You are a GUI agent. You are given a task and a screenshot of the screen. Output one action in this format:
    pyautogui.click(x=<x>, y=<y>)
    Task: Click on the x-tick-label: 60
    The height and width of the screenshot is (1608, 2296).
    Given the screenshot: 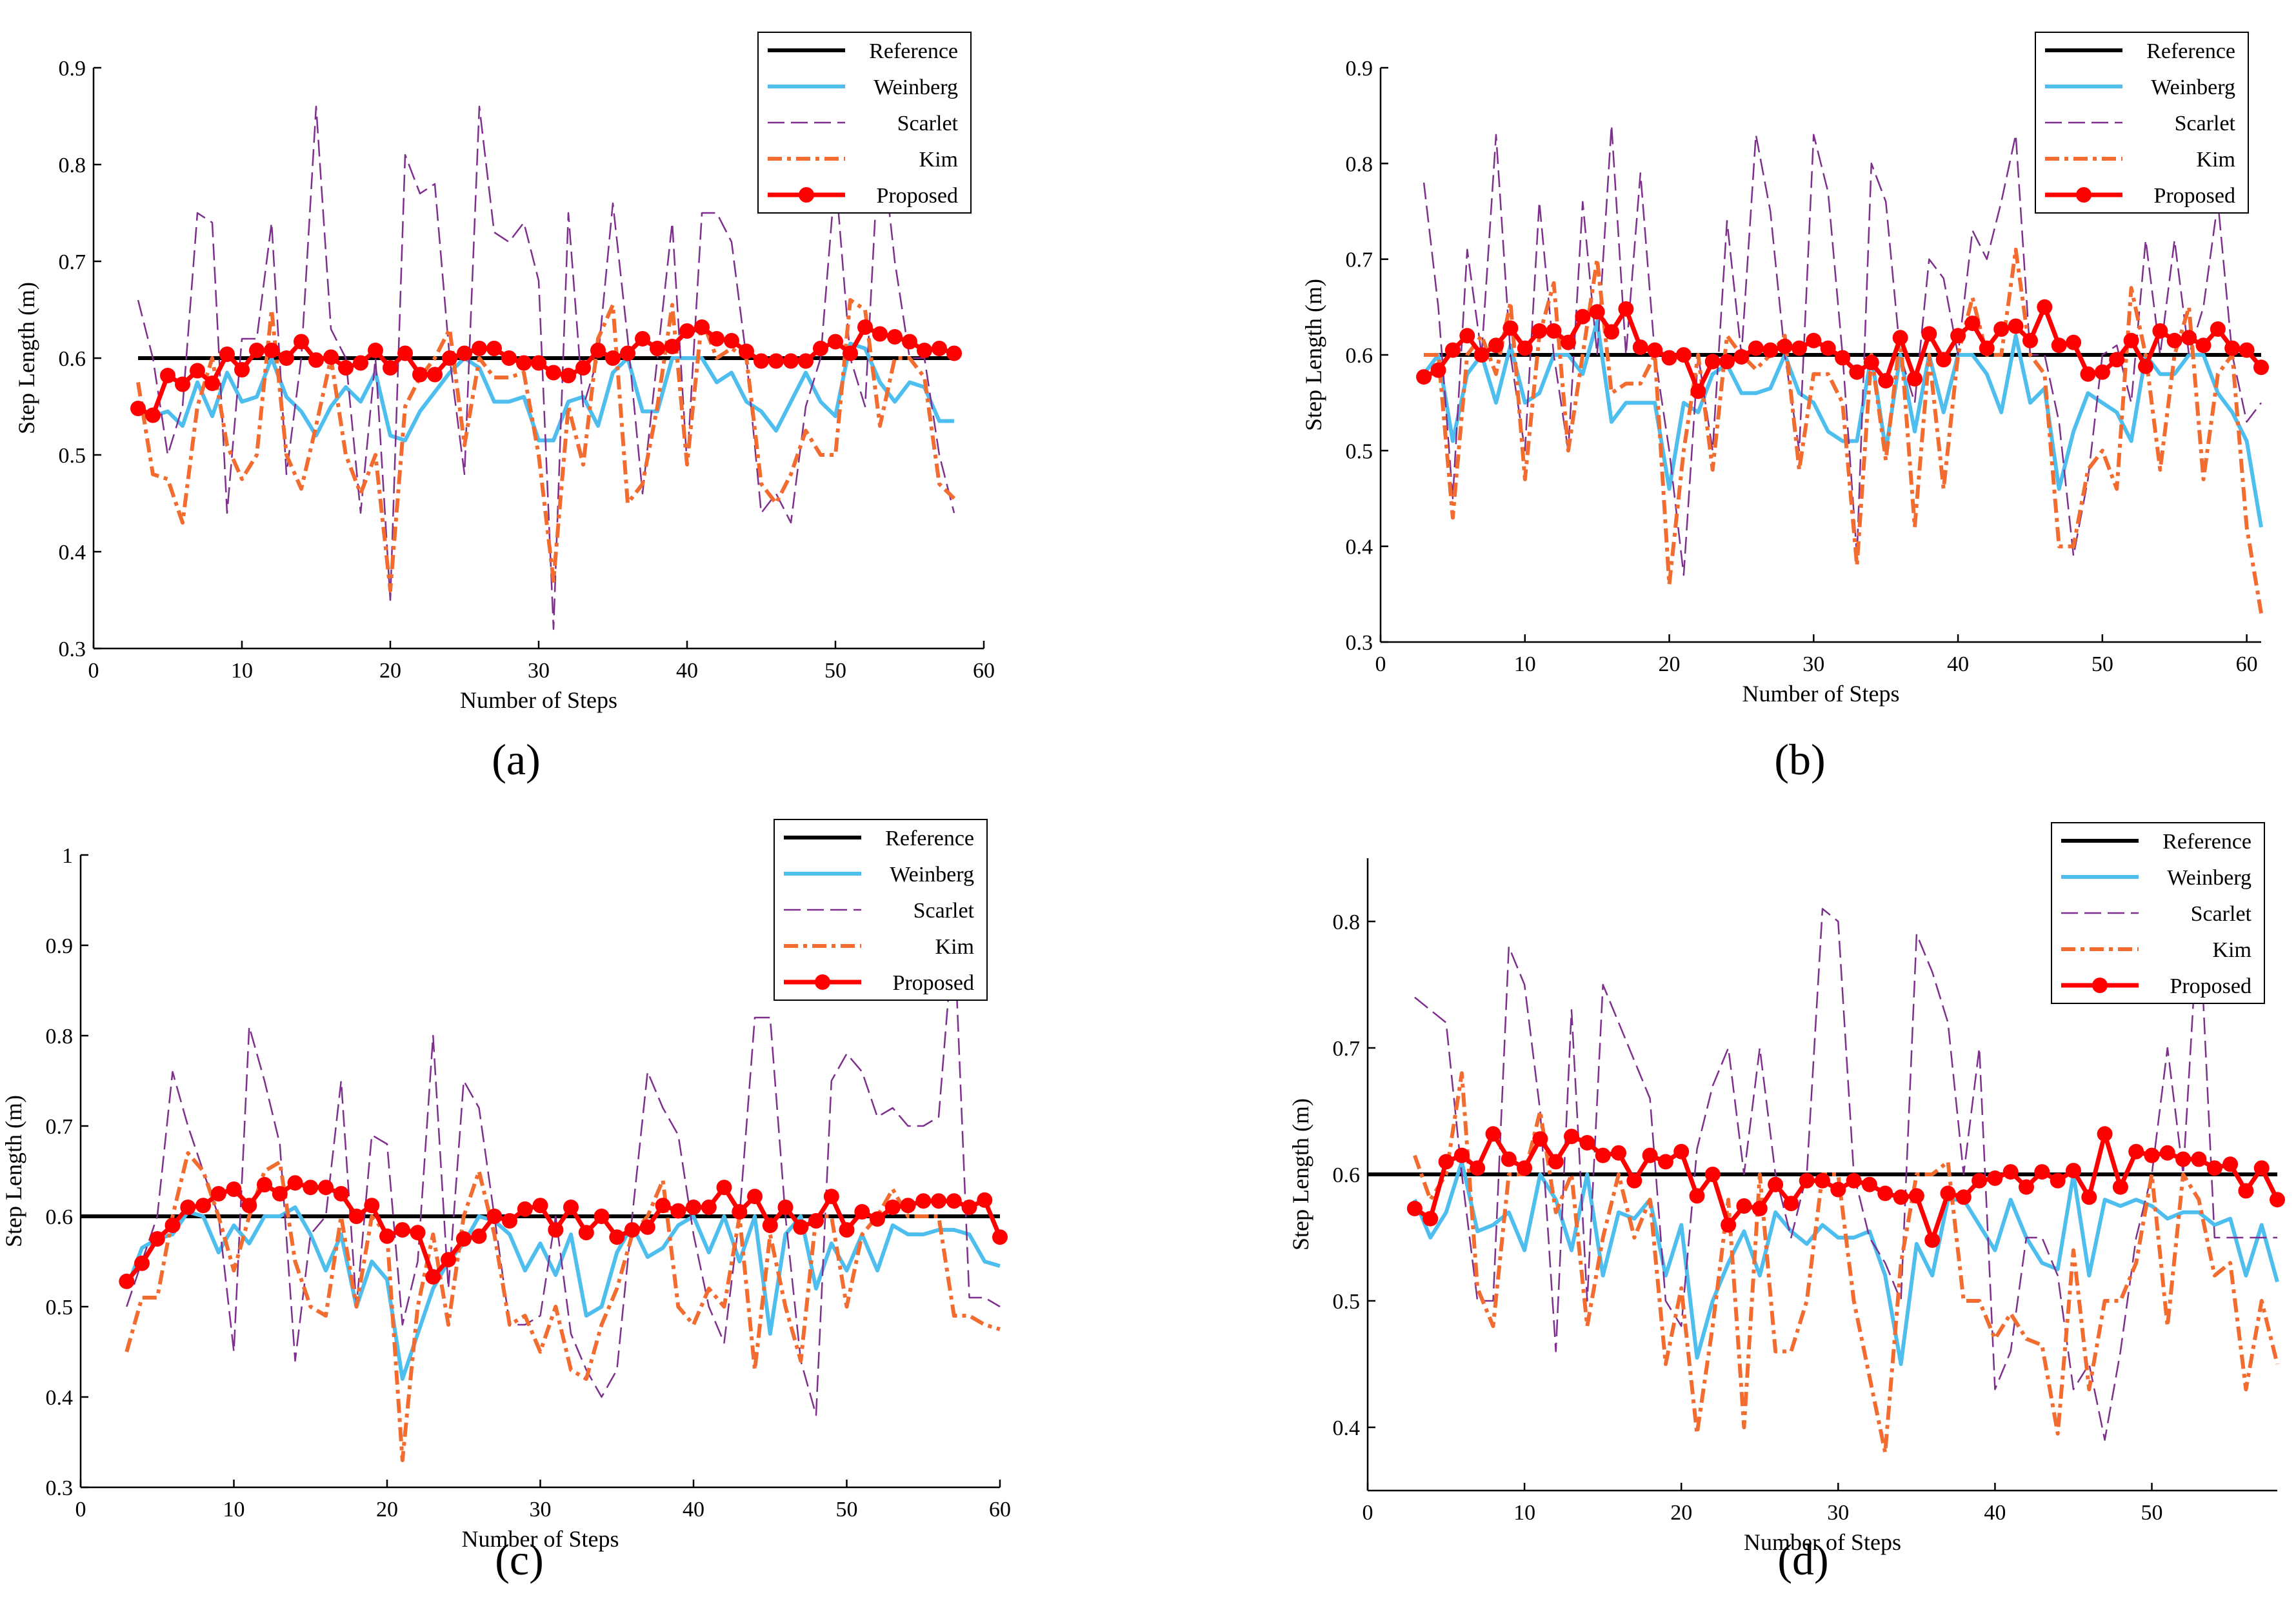 What is the action you would take?
    pyautogui.click(x=2247, y=664)
    